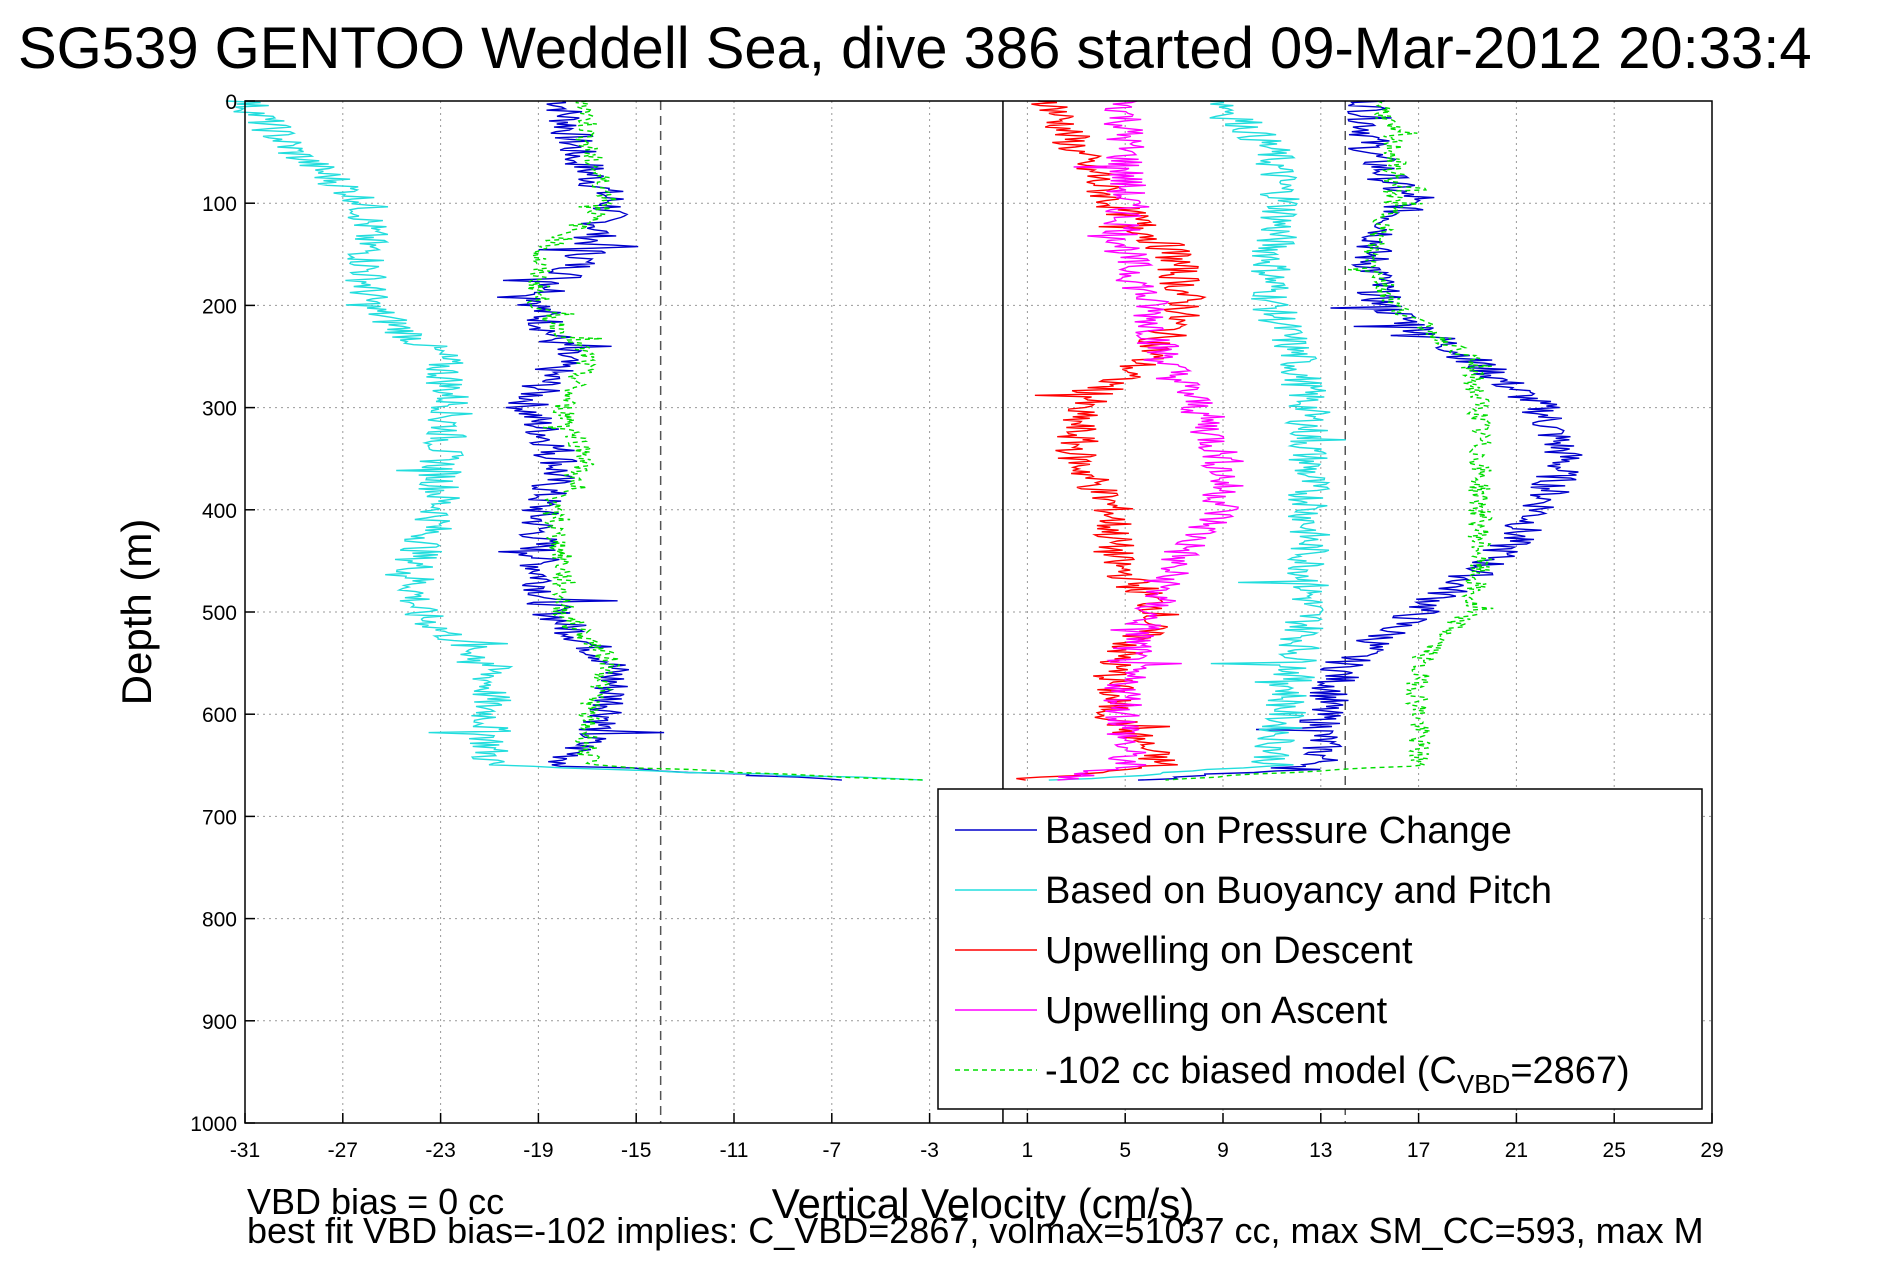 This screenshot has width=1891, height=1262. I want to click on x-tick-label: -27, so click(343, 1150).